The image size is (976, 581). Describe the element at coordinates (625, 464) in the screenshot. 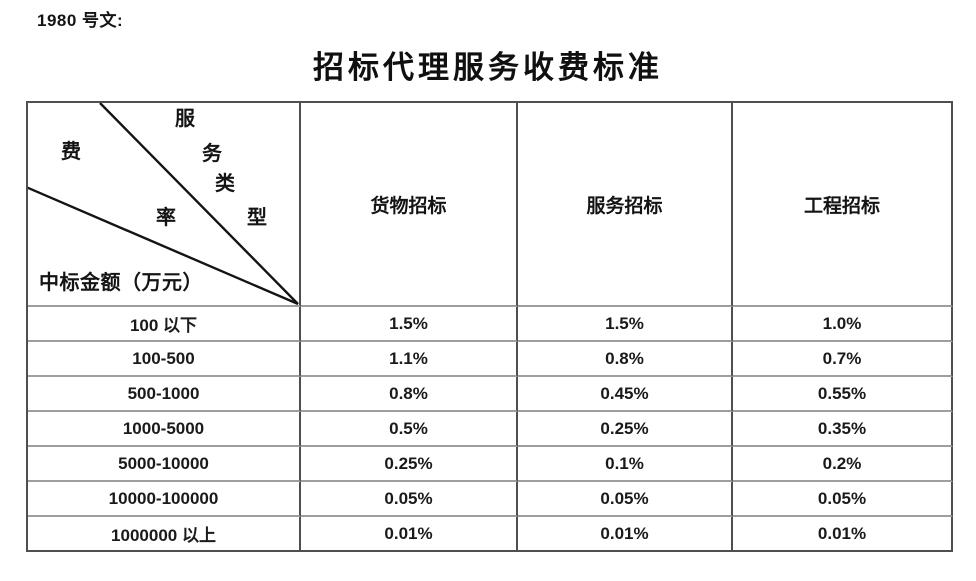

I see `fee-value-cell: 0.1%` at that location.